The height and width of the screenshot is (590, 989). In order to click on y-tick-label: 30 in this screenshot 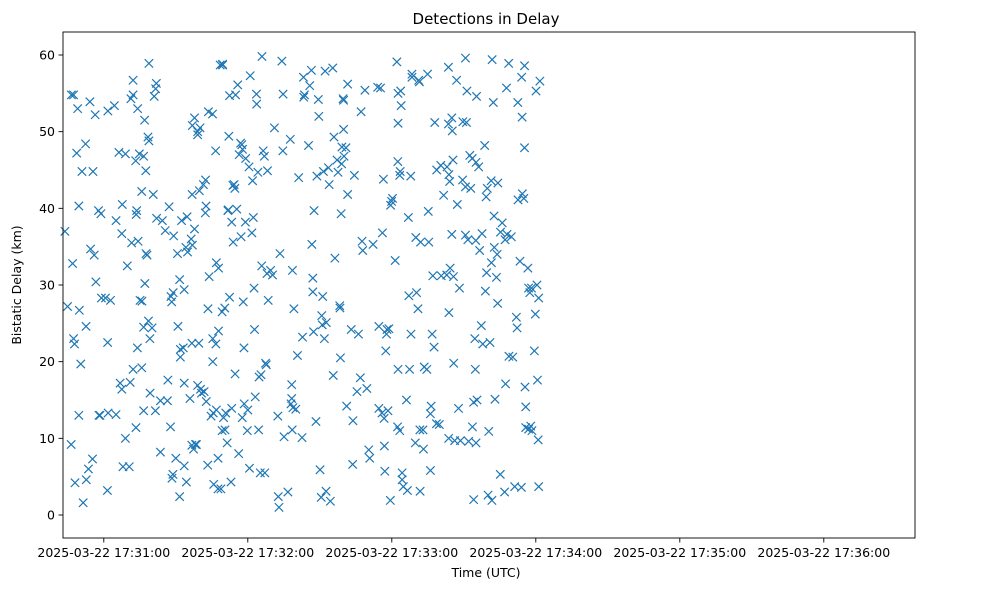, I will do `click(47, 285)`.